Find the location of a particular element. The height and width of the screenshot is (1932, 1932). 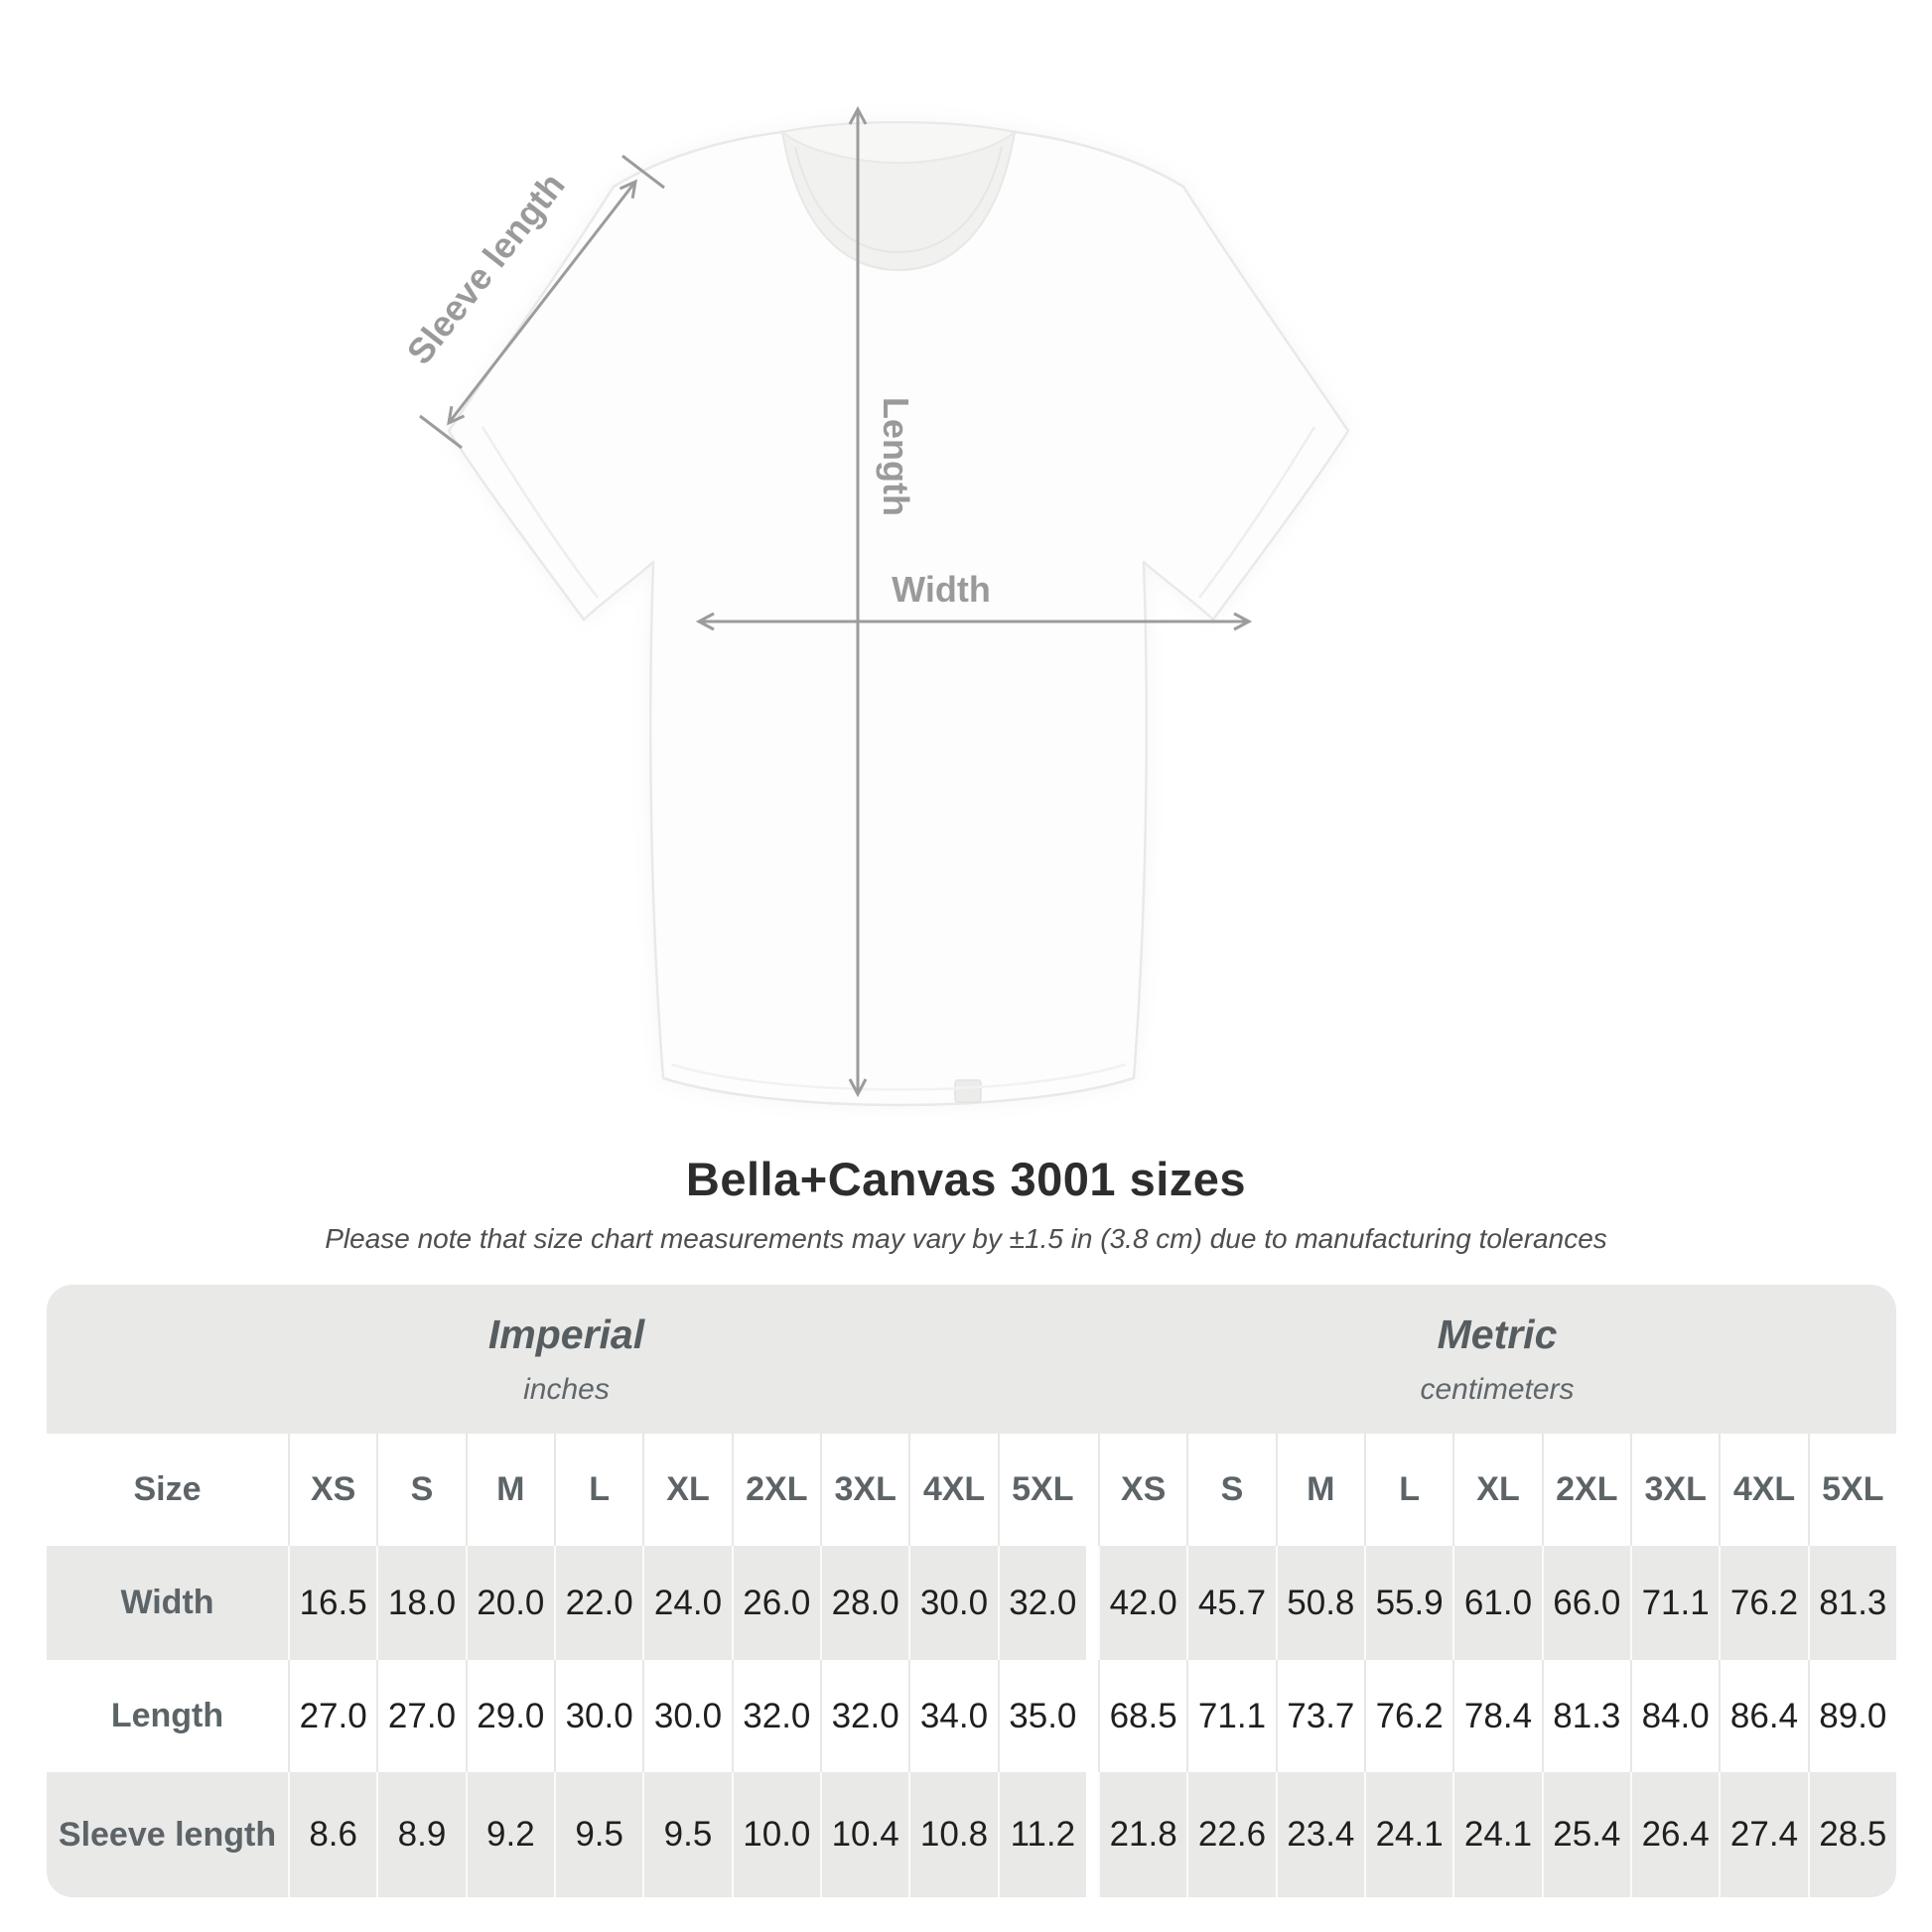

value-cell-imperial-4XL: 30.0 is located at coordinates (953, 1603).